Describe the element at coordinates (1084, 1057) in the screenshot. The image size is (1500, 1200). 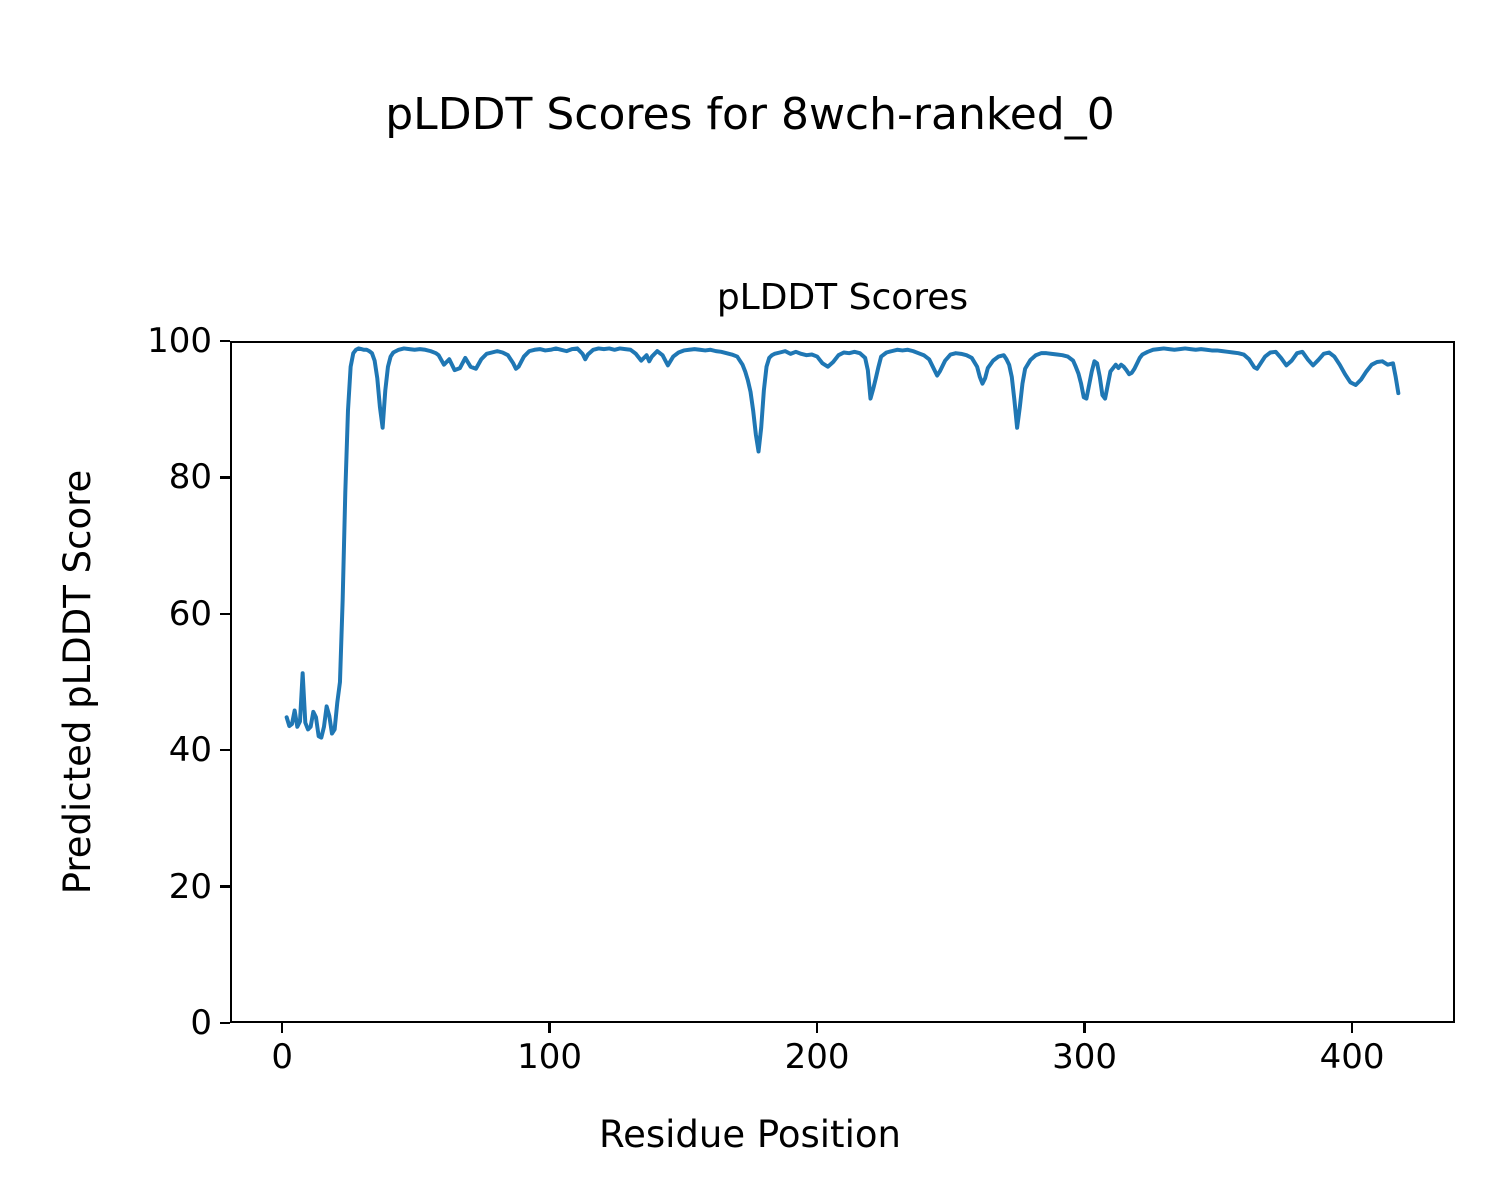
I see `x-tick-label: 300` at that location.